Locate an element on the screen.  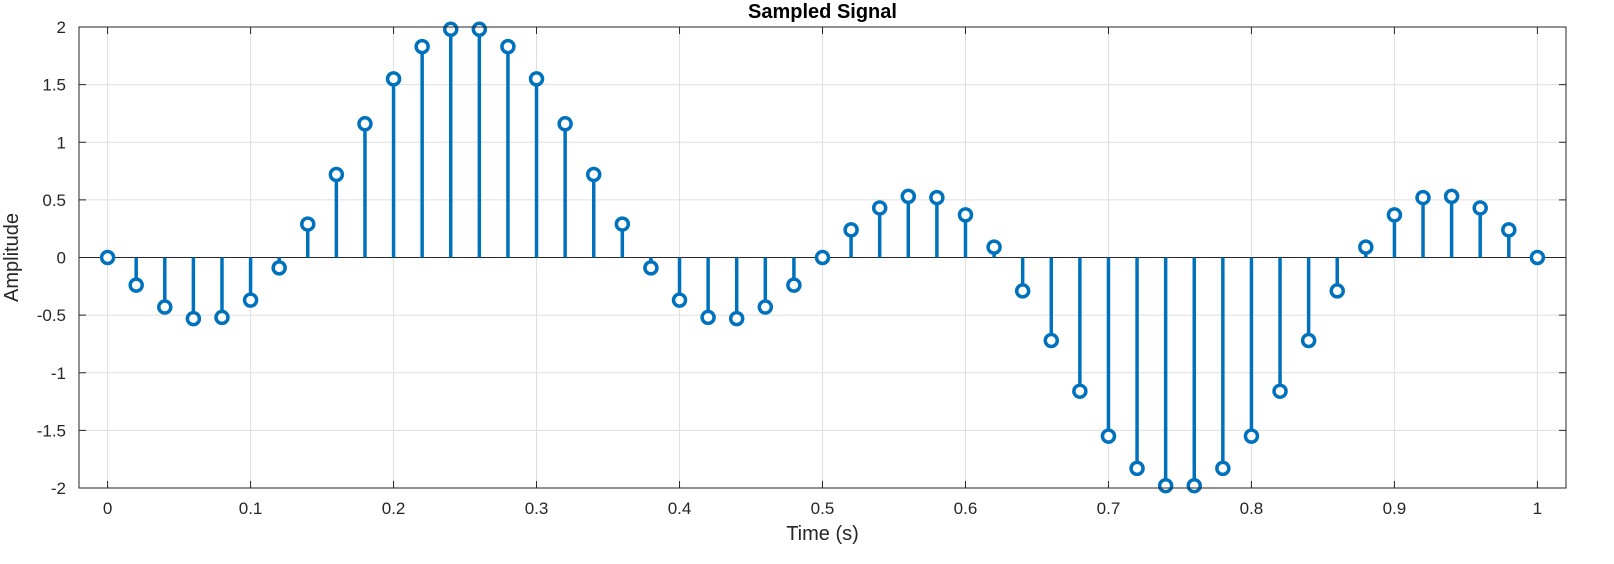
chart-title: Sampled Signal is located at coordinates (822, 12).